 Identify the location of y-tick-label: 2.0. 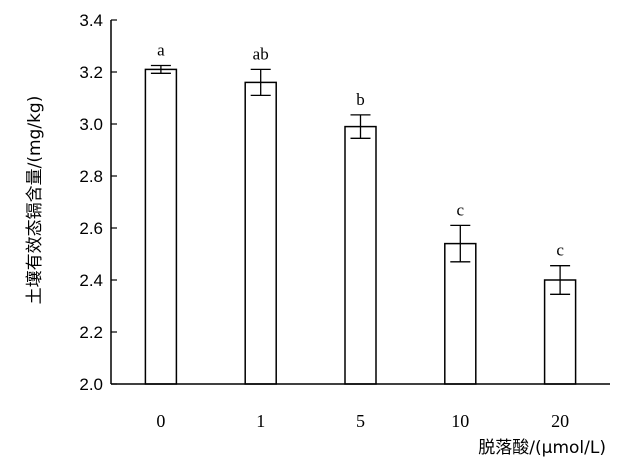
(91, 384).